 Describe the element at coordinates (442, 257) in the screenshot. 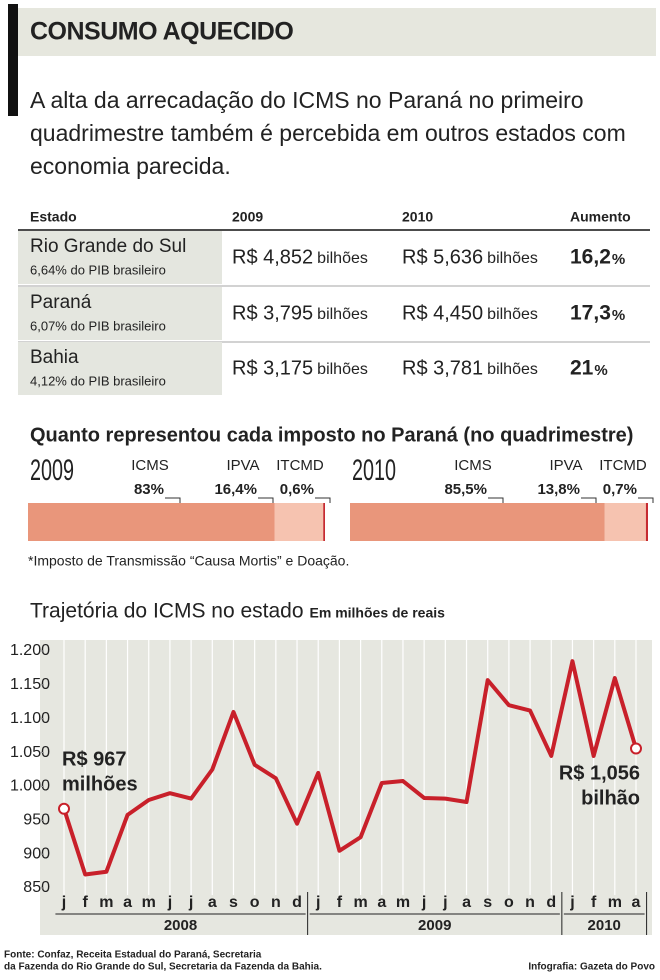

I see `amount: R$ 5,636` at that location.